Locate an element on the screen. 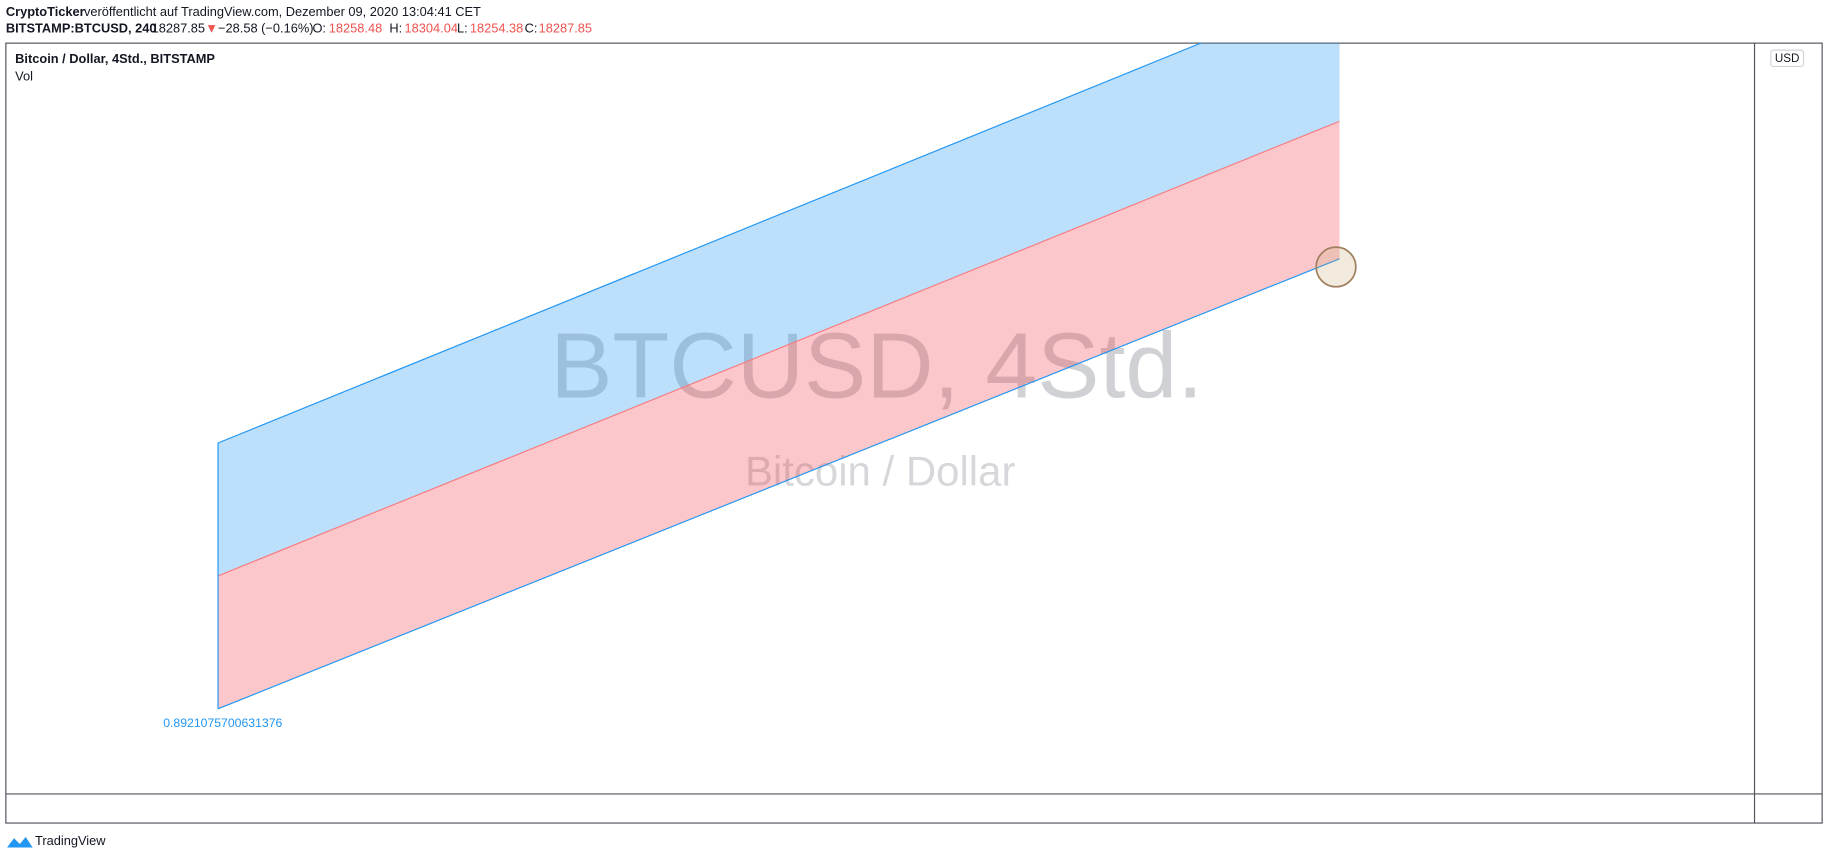 This screenshot has height=860, width=1828. close-value: 18287.85 is located at coordinates (565, 28).